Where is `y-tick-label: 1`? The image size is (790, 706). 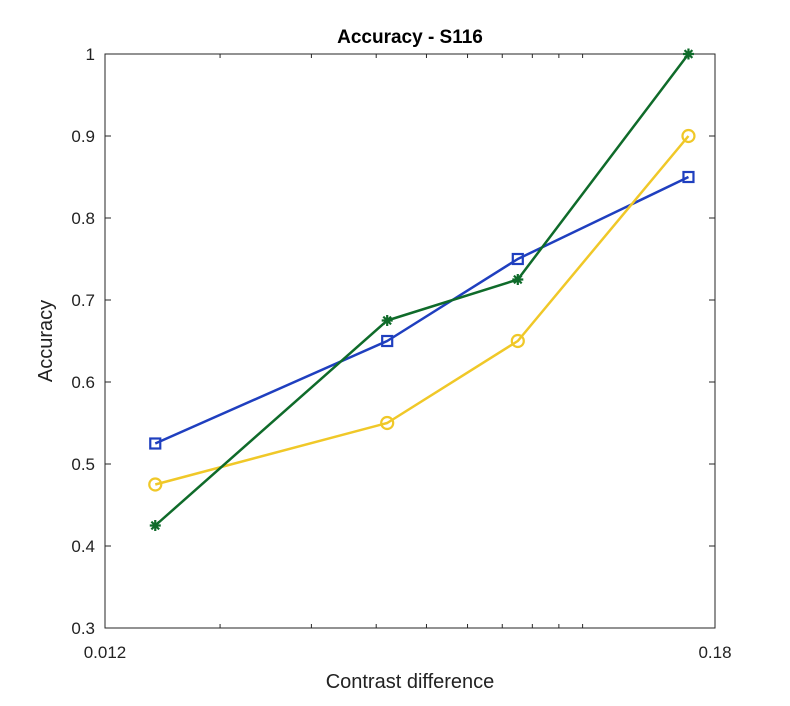
y-tick-label: 1 is located at coordinates (90, 54).